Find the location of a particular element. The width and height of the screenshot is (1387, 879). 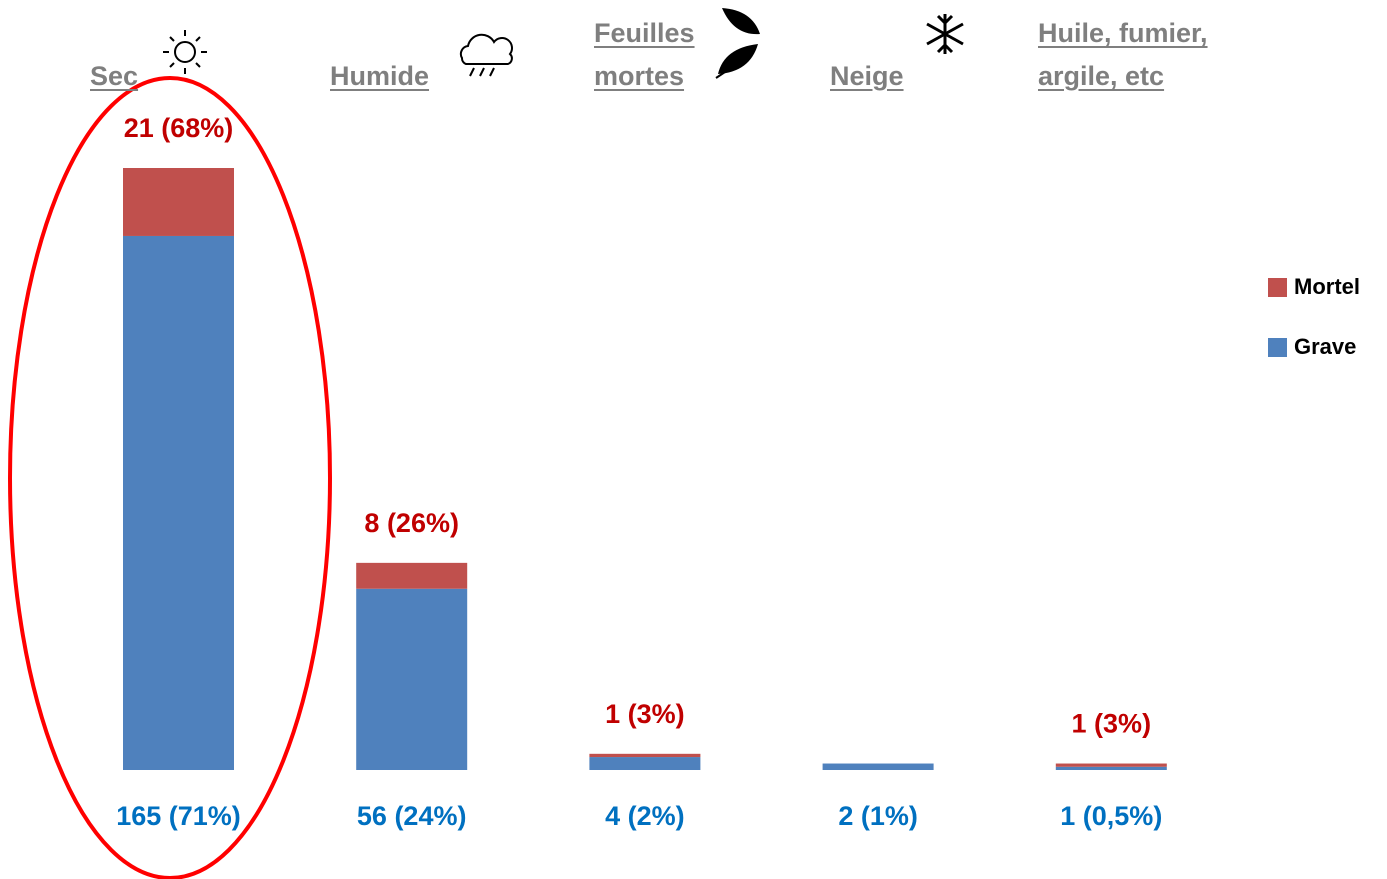

category-label: Huile, fumier, argile, etc is located at coordinates (1123, 54).